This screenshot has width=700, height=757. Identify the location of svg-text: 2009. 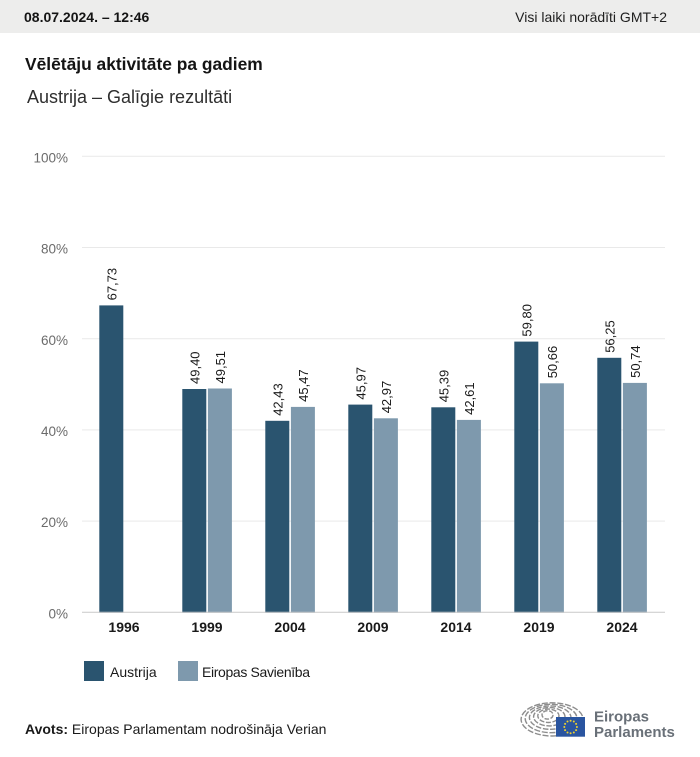
(372, 627).